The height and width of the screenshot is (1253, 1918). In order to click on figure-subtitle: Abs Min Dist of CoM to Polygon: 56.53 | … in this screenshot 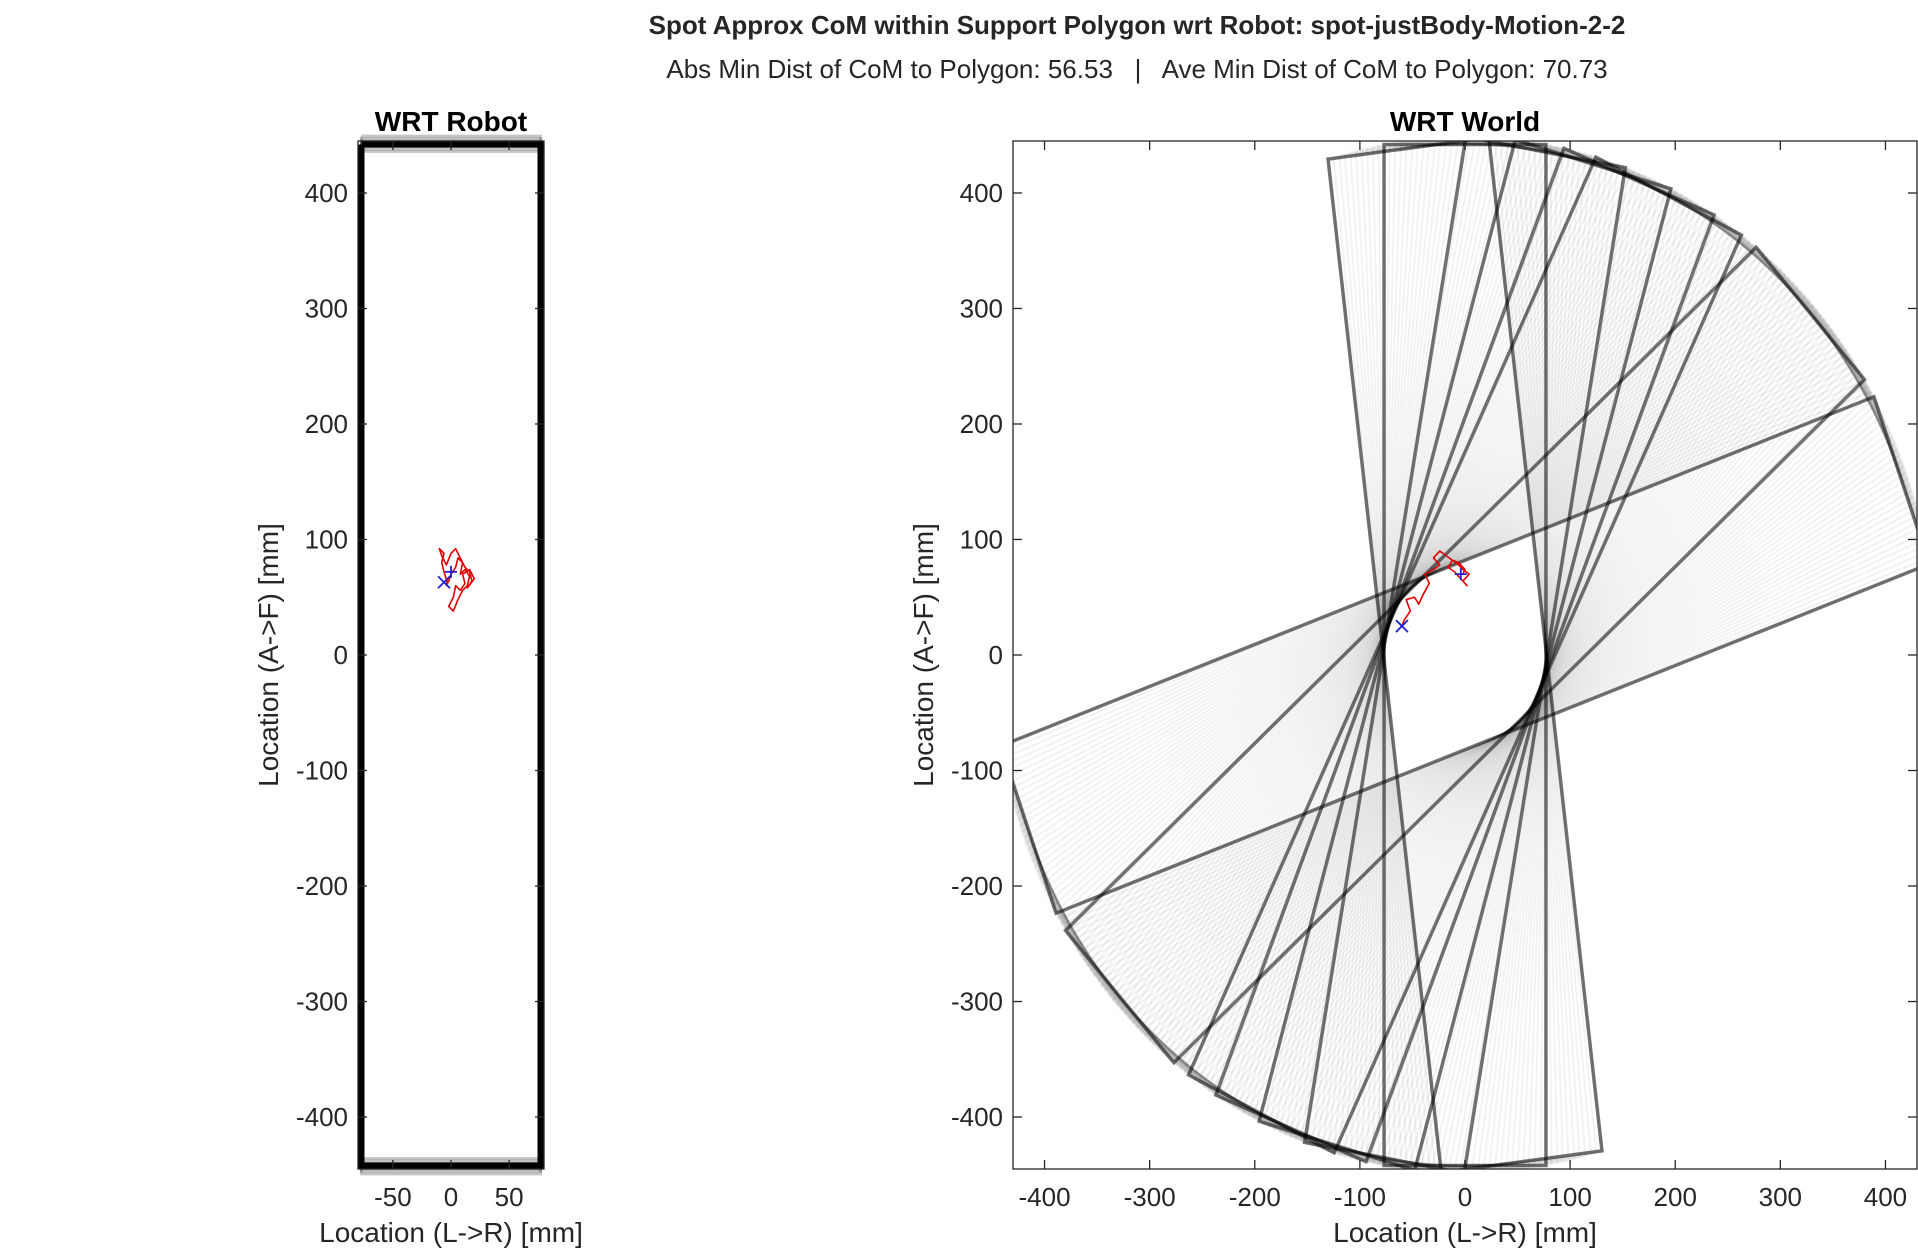, I will do `click(1136, 69)`.